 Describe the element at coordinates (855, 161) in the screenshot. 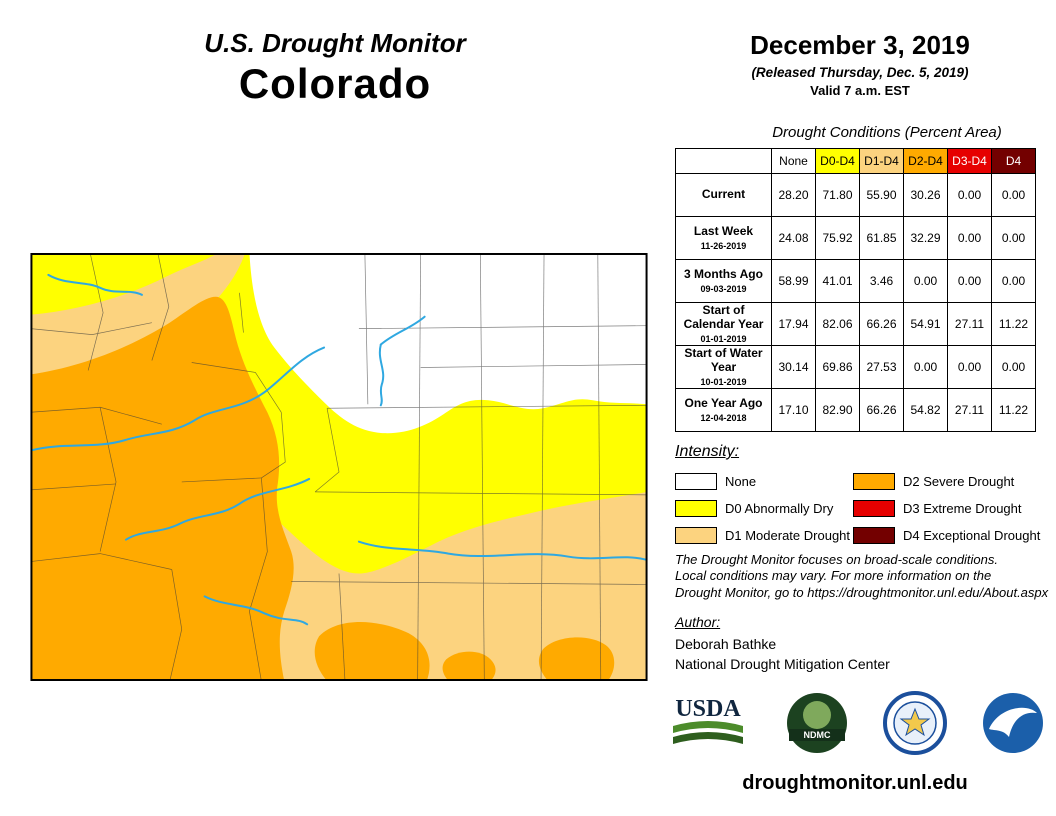

I see `table-header-row: None D0-D4 D1-D4 D2-D4 D3-D4 D4` at that location.